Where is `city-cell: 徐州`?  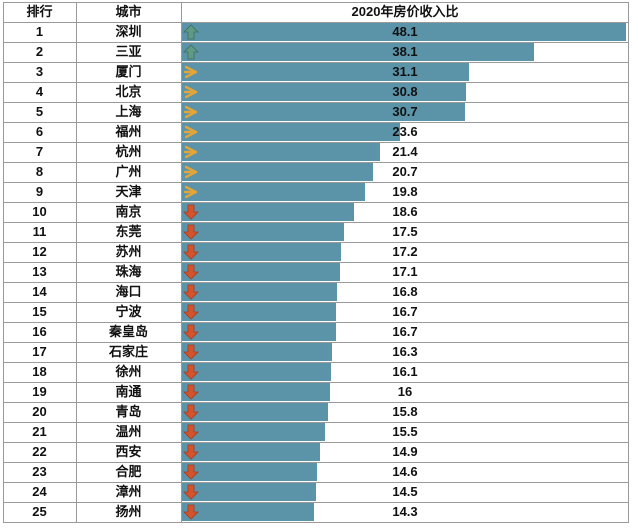
city-cell: 徐州 is located at coordinates (128, 371).